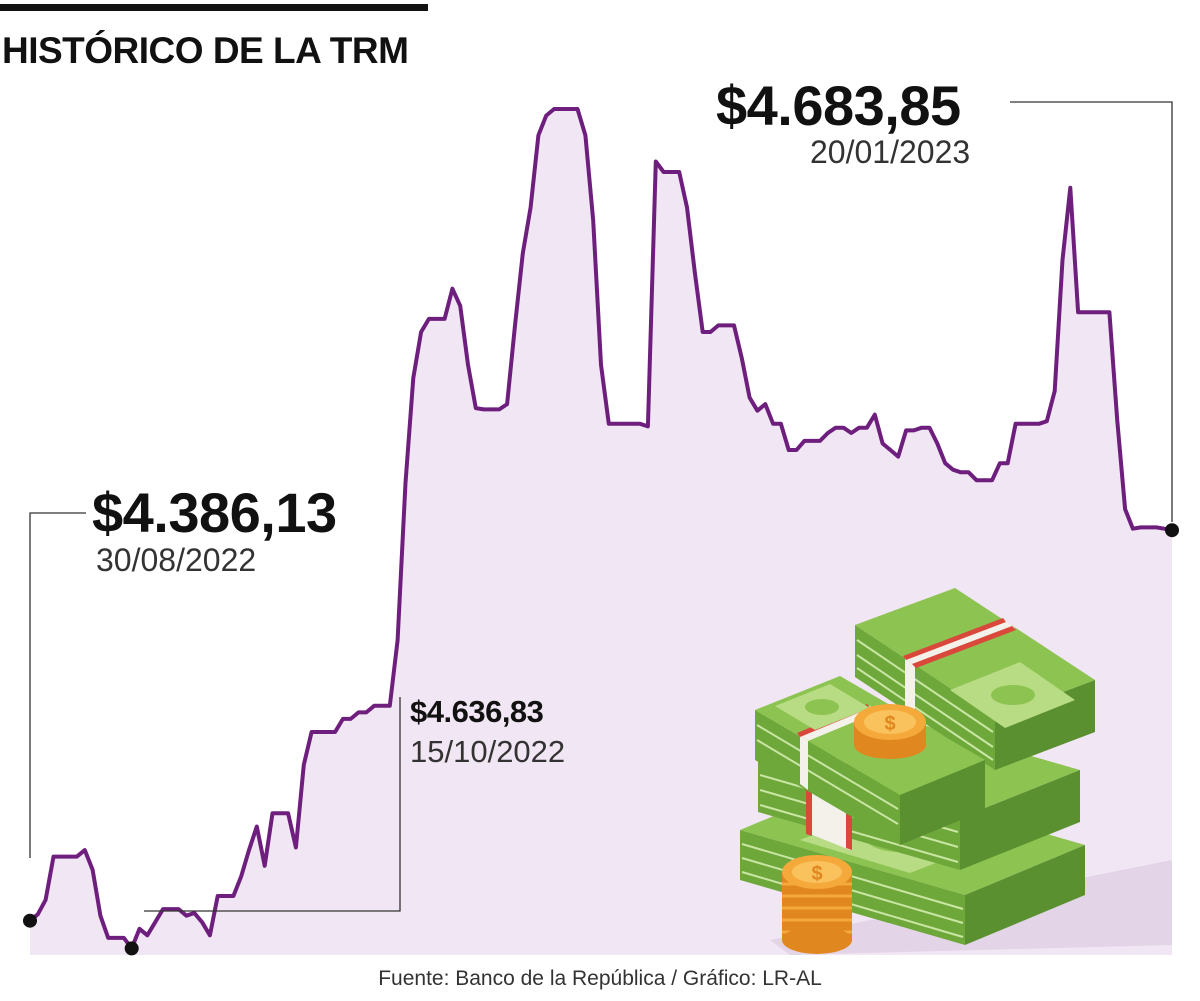  What do you see at coordinates (205, 50) in the screenshot?
I see `chart-title: HISTÓRICO DE LA TRM` at bounding box center [205, 50].